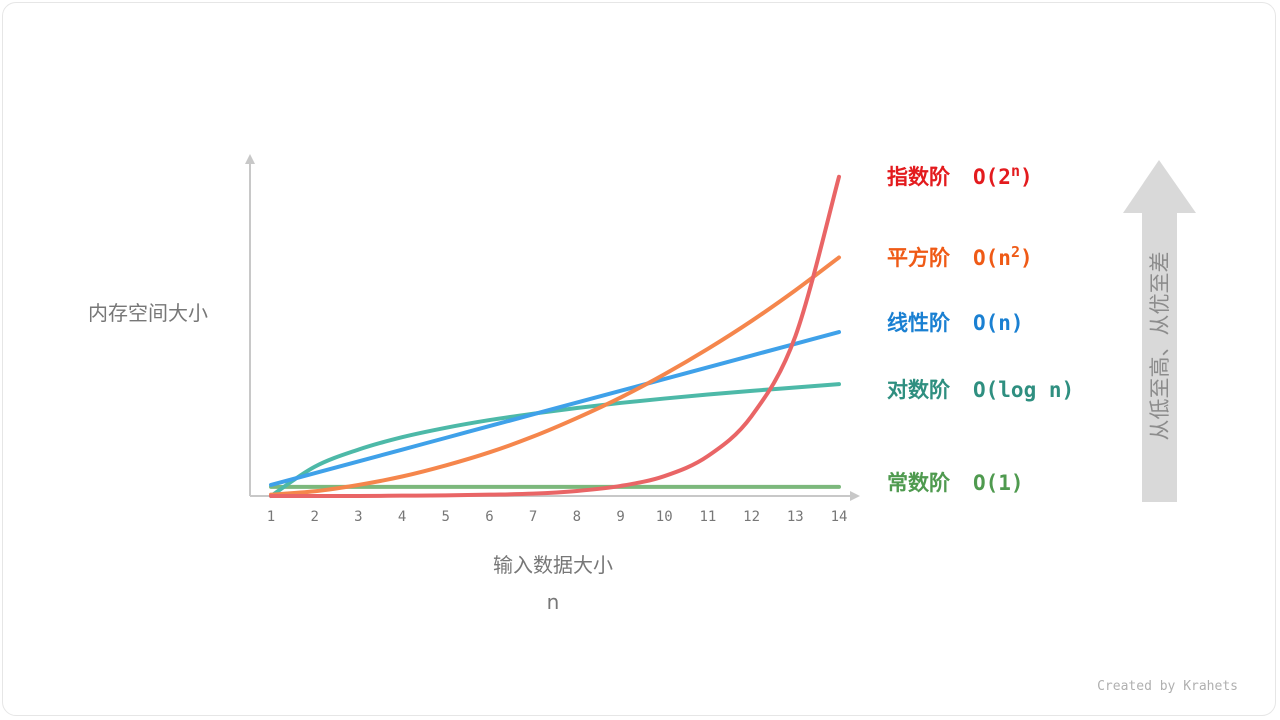 Image resolution: width=1280 pixels, height=720 pixels. I want to click on series-label-2: 线性阶 O(n), so click(955, 323).